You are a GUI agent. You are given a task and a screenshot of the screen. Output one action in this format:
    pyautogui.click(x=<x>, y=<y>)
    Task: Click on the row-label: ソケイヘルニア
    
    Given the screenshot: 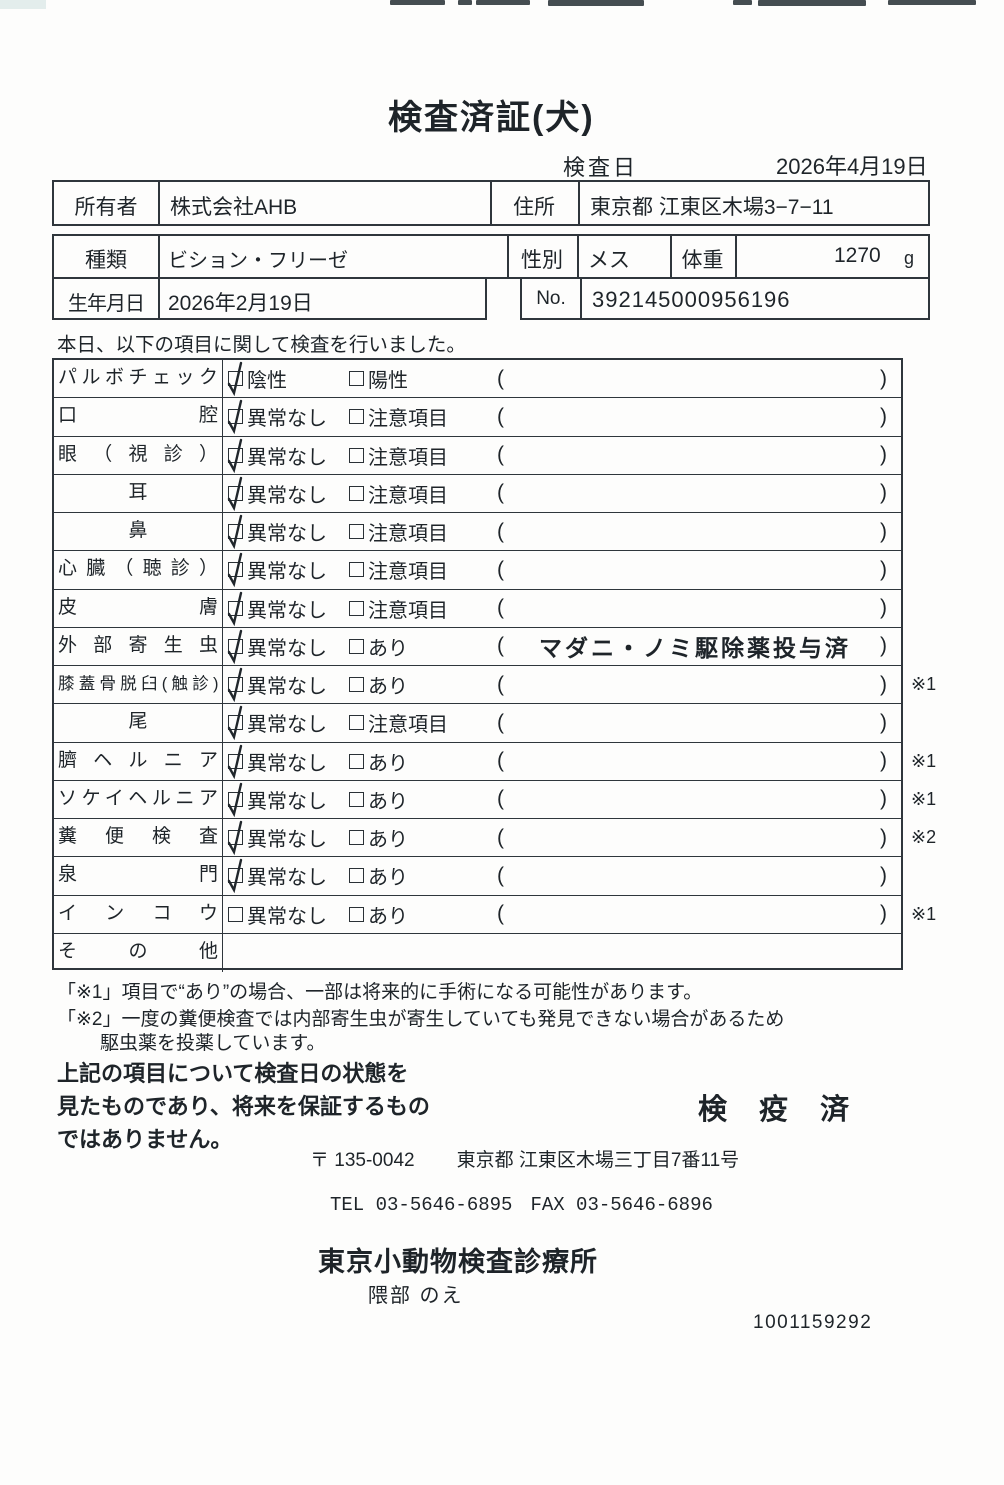 What is the action you would take?
    pyautogui.click(x=138, y=799)
    